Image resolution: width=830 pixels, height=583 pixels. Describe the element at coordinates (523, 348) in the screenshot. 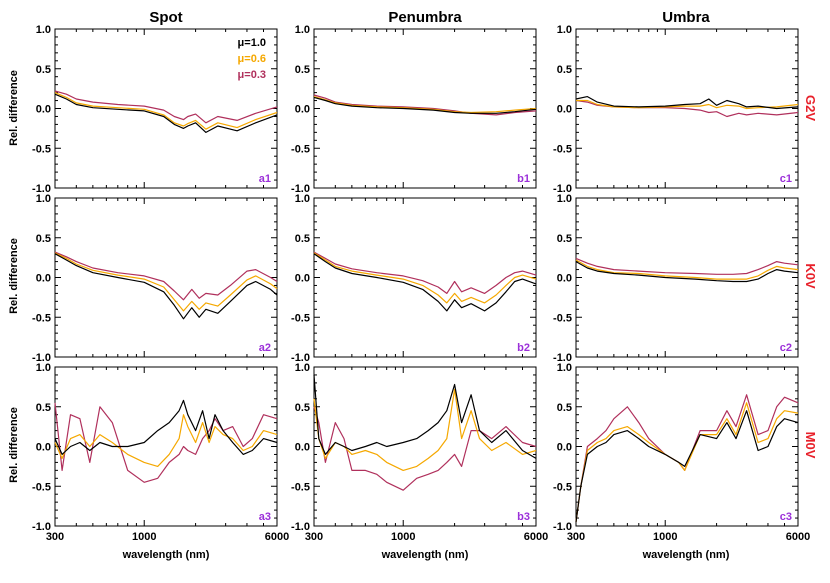

I see `panel-id-label: b2` at that location.